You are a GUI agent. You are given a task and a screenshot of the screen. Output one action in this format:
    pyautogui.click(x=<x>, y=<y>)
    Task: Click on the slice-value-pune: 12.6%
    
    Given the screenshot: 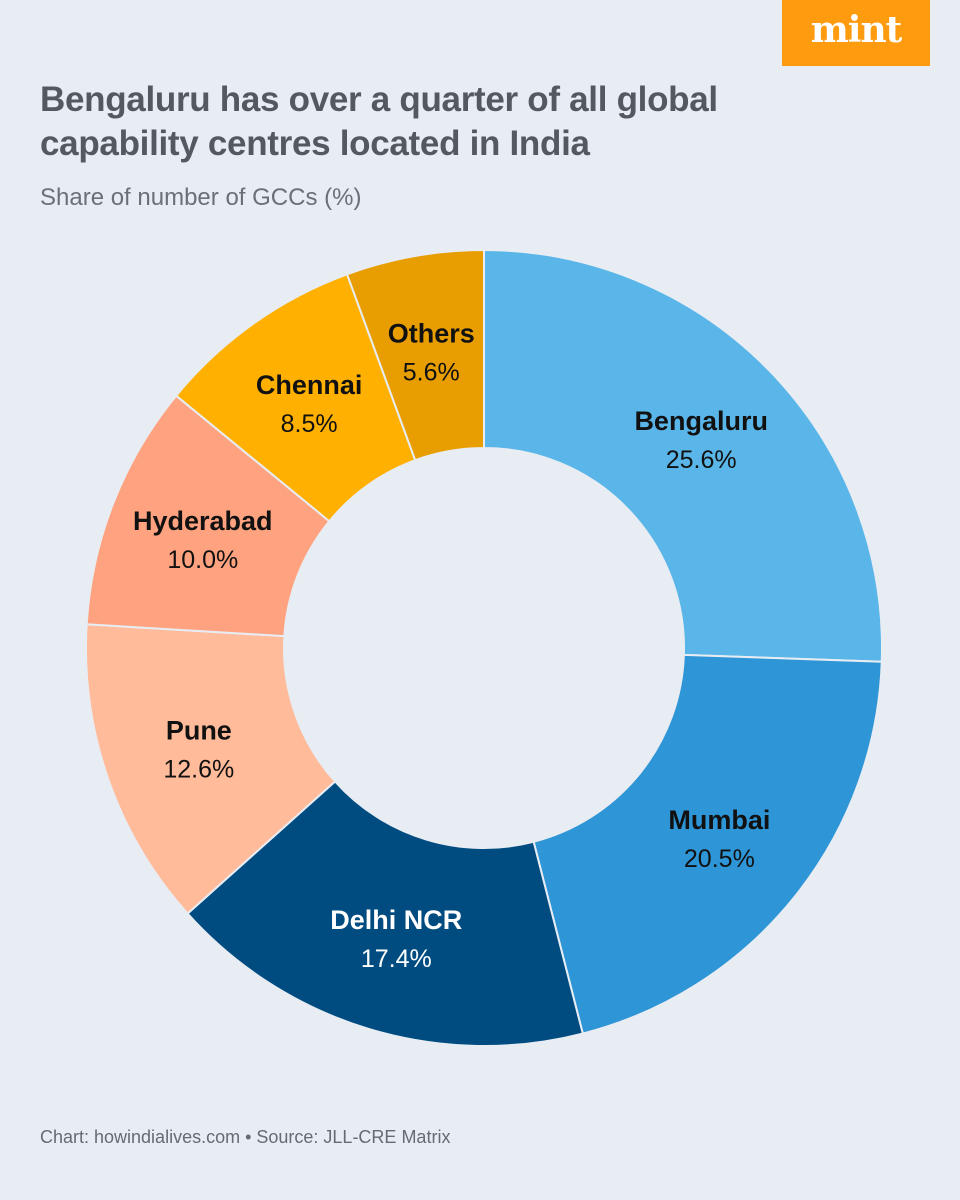 What is the action you would take?
    pyautogui.click(x=198, y=769)
    